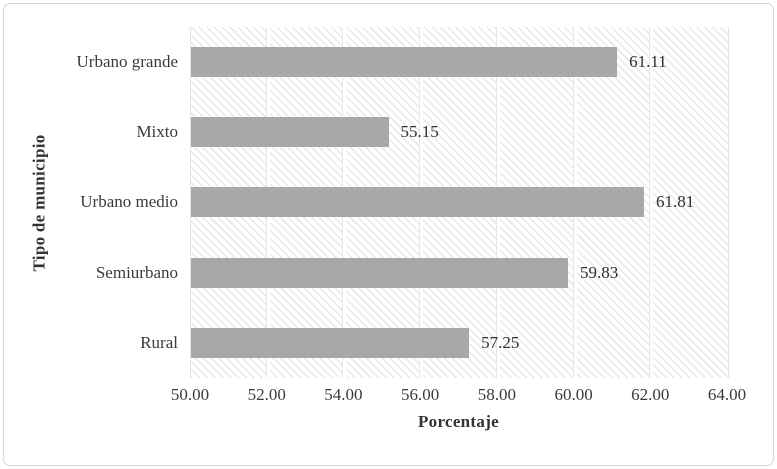  What do you see at coordinates (599, 272) in the screenshot?
I see `bar-value-label: 59.83` at bounding box center [599, 272].